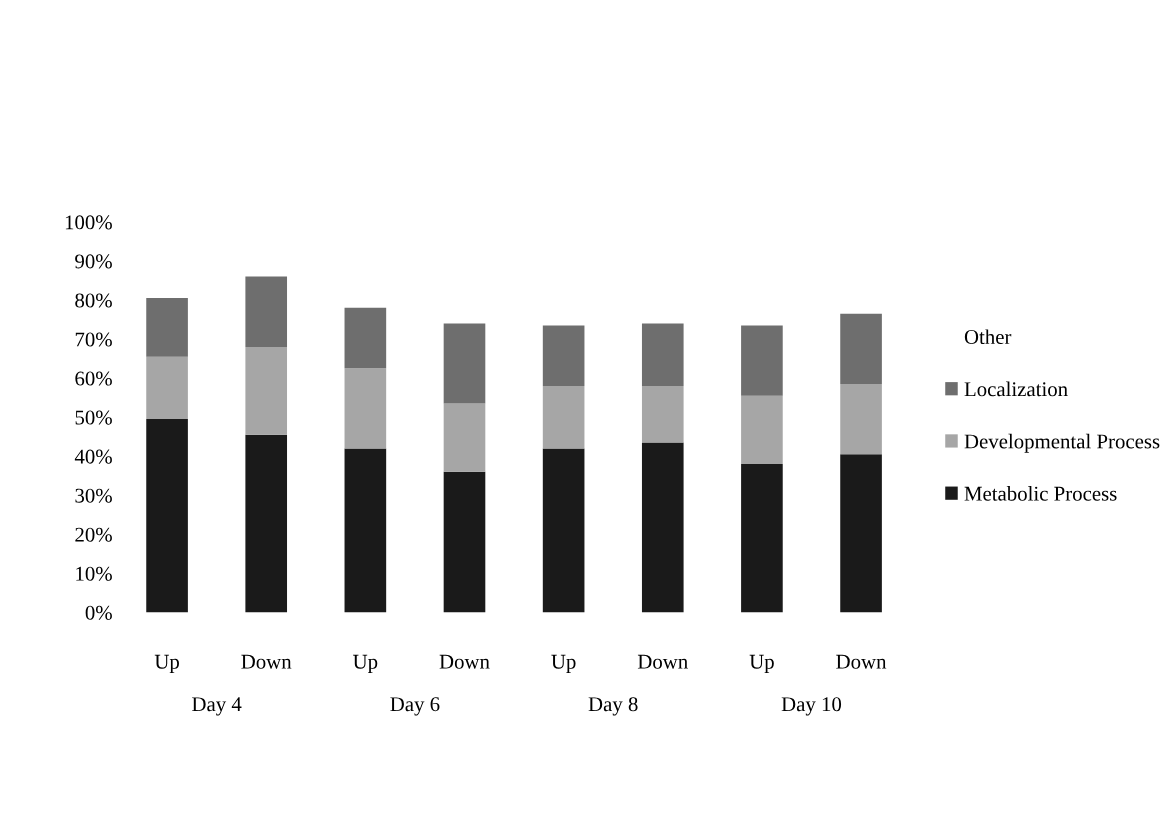 Image resolution: width=1175 pixels, height=822 pixels. Describe the element at coordinates (217, 706) in the screenshot. I see `text: Day 4` at that location.